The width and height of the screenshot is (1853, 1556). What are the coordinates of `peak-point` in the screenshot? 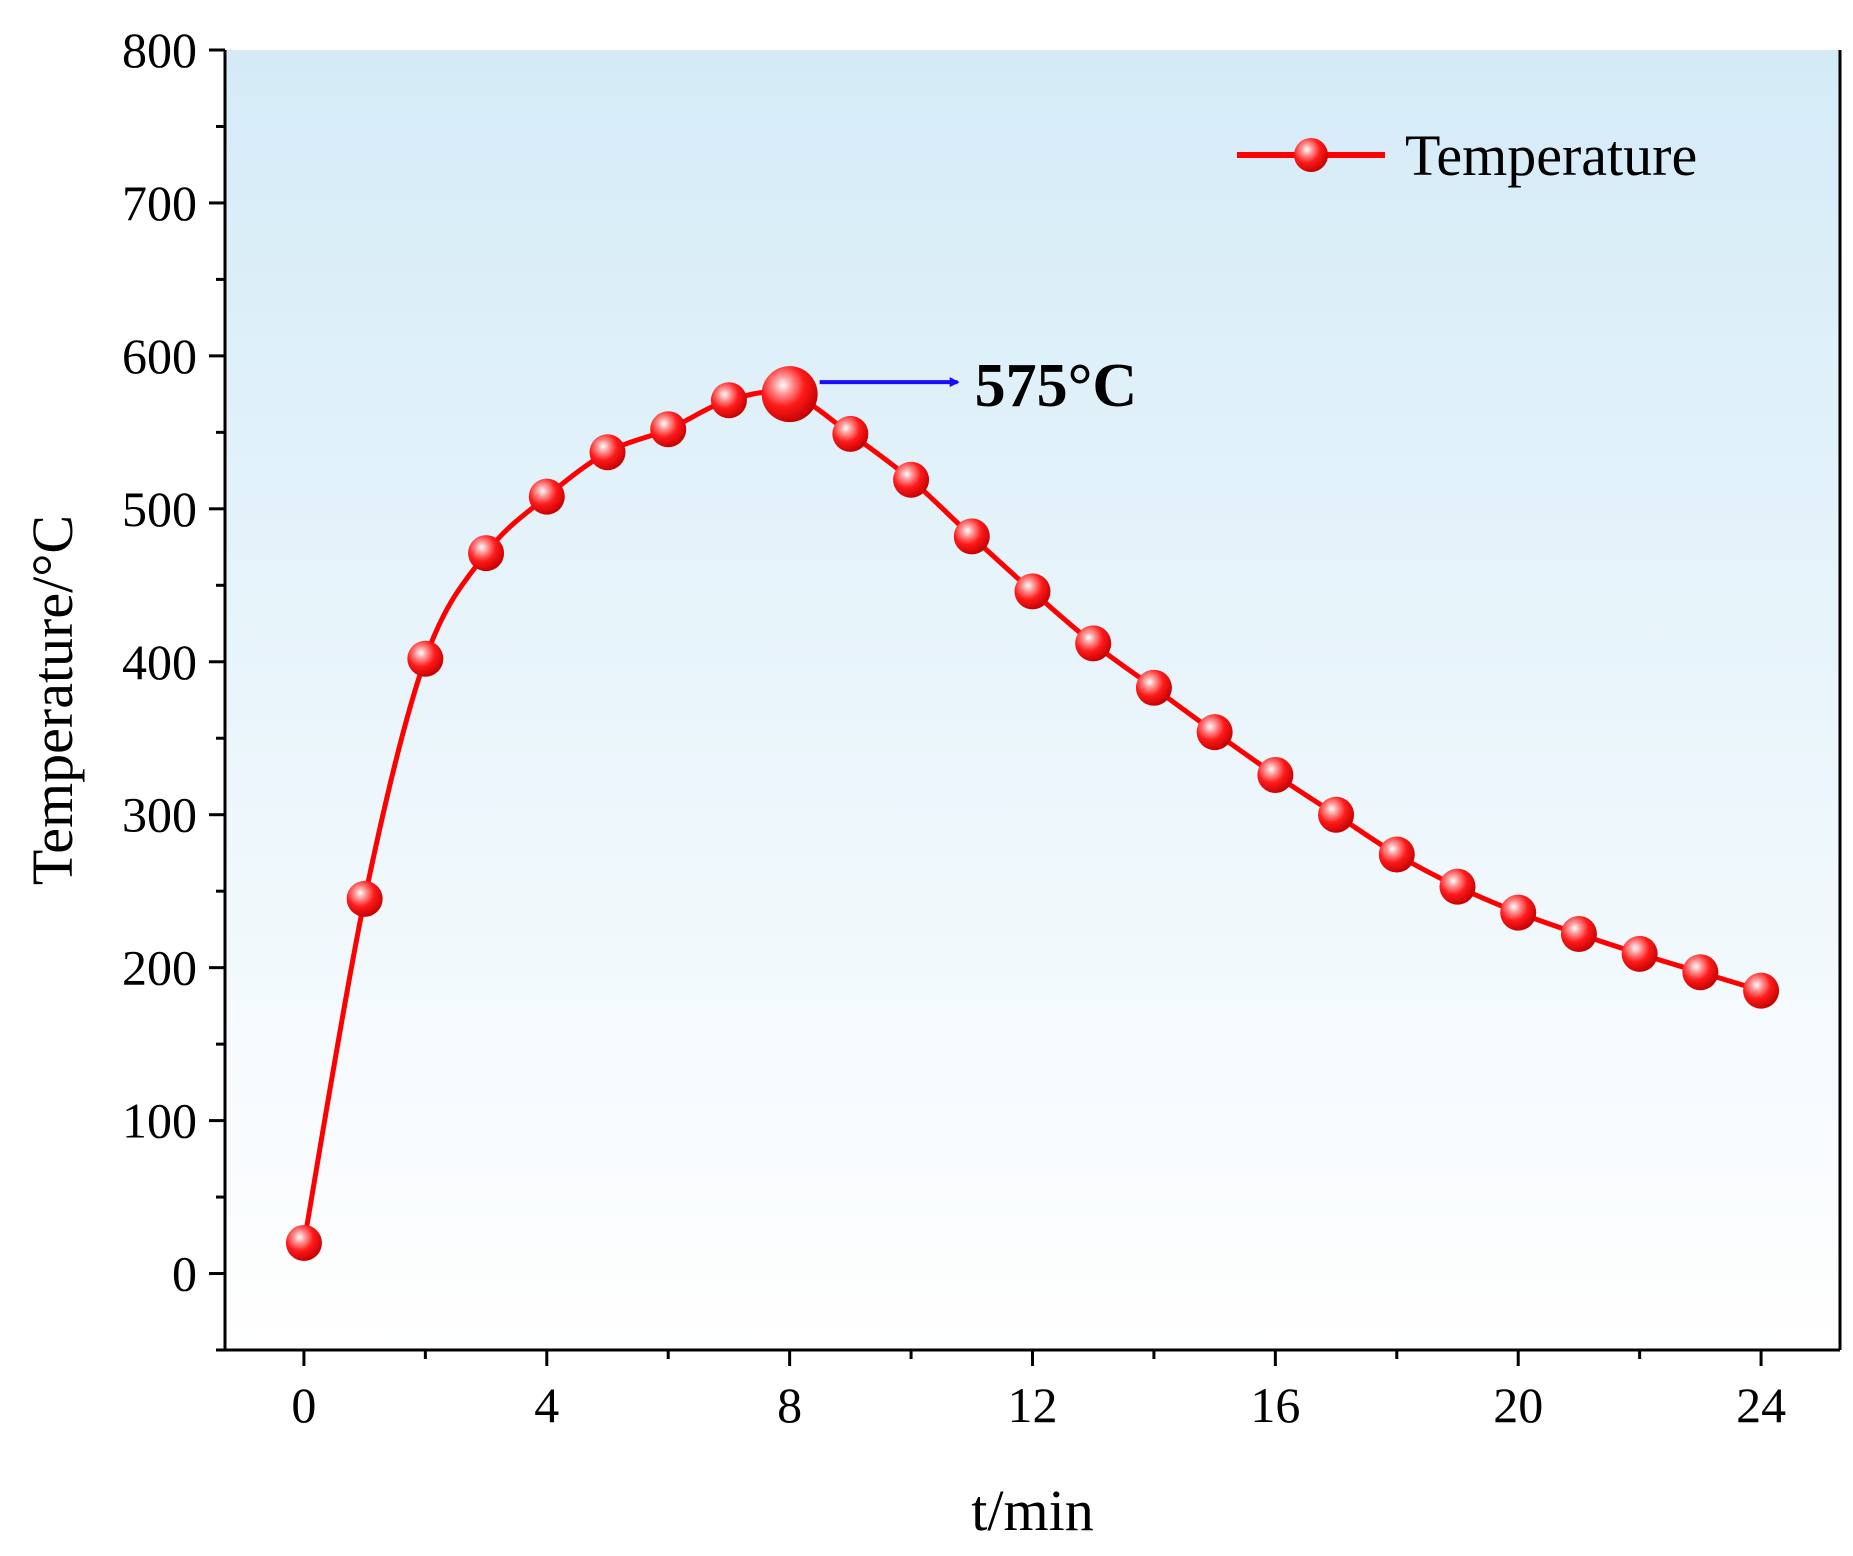 It's located at (789, 394).